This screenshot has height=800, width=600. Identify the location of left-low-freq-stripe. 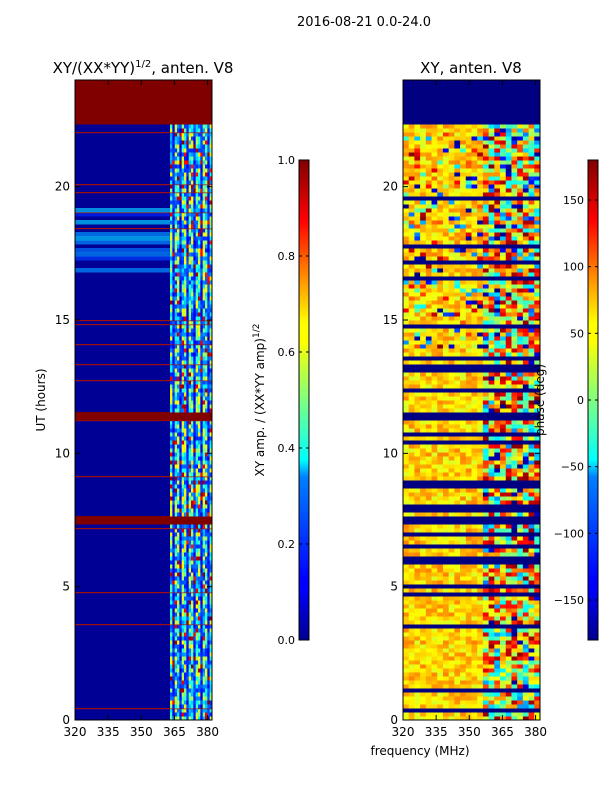
(123, 250).